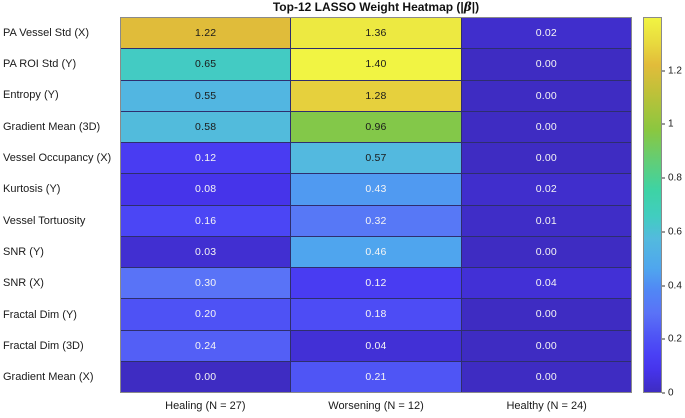 Image resolution: width=685 pixels, height=418 pixels. Describe the element at coordinates (368, 7) in the screenshot. I see `title-text: Top-12 LASSO Weight Heatmap (|` at that location.